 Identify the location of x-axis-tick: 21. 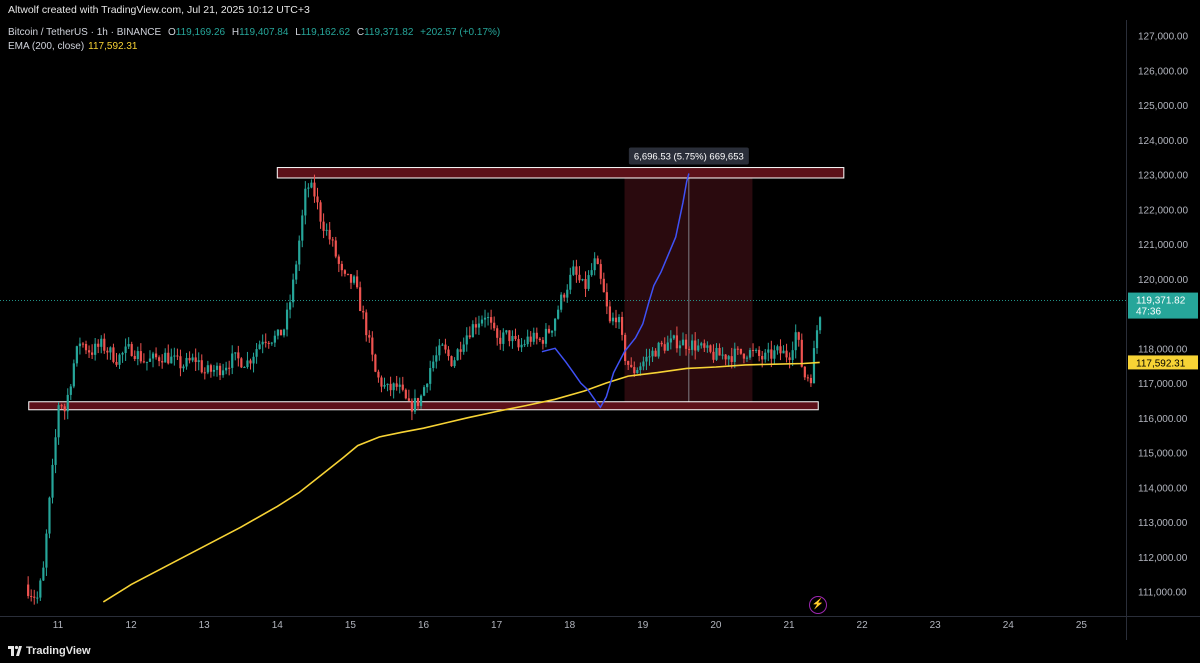
(789, 625).